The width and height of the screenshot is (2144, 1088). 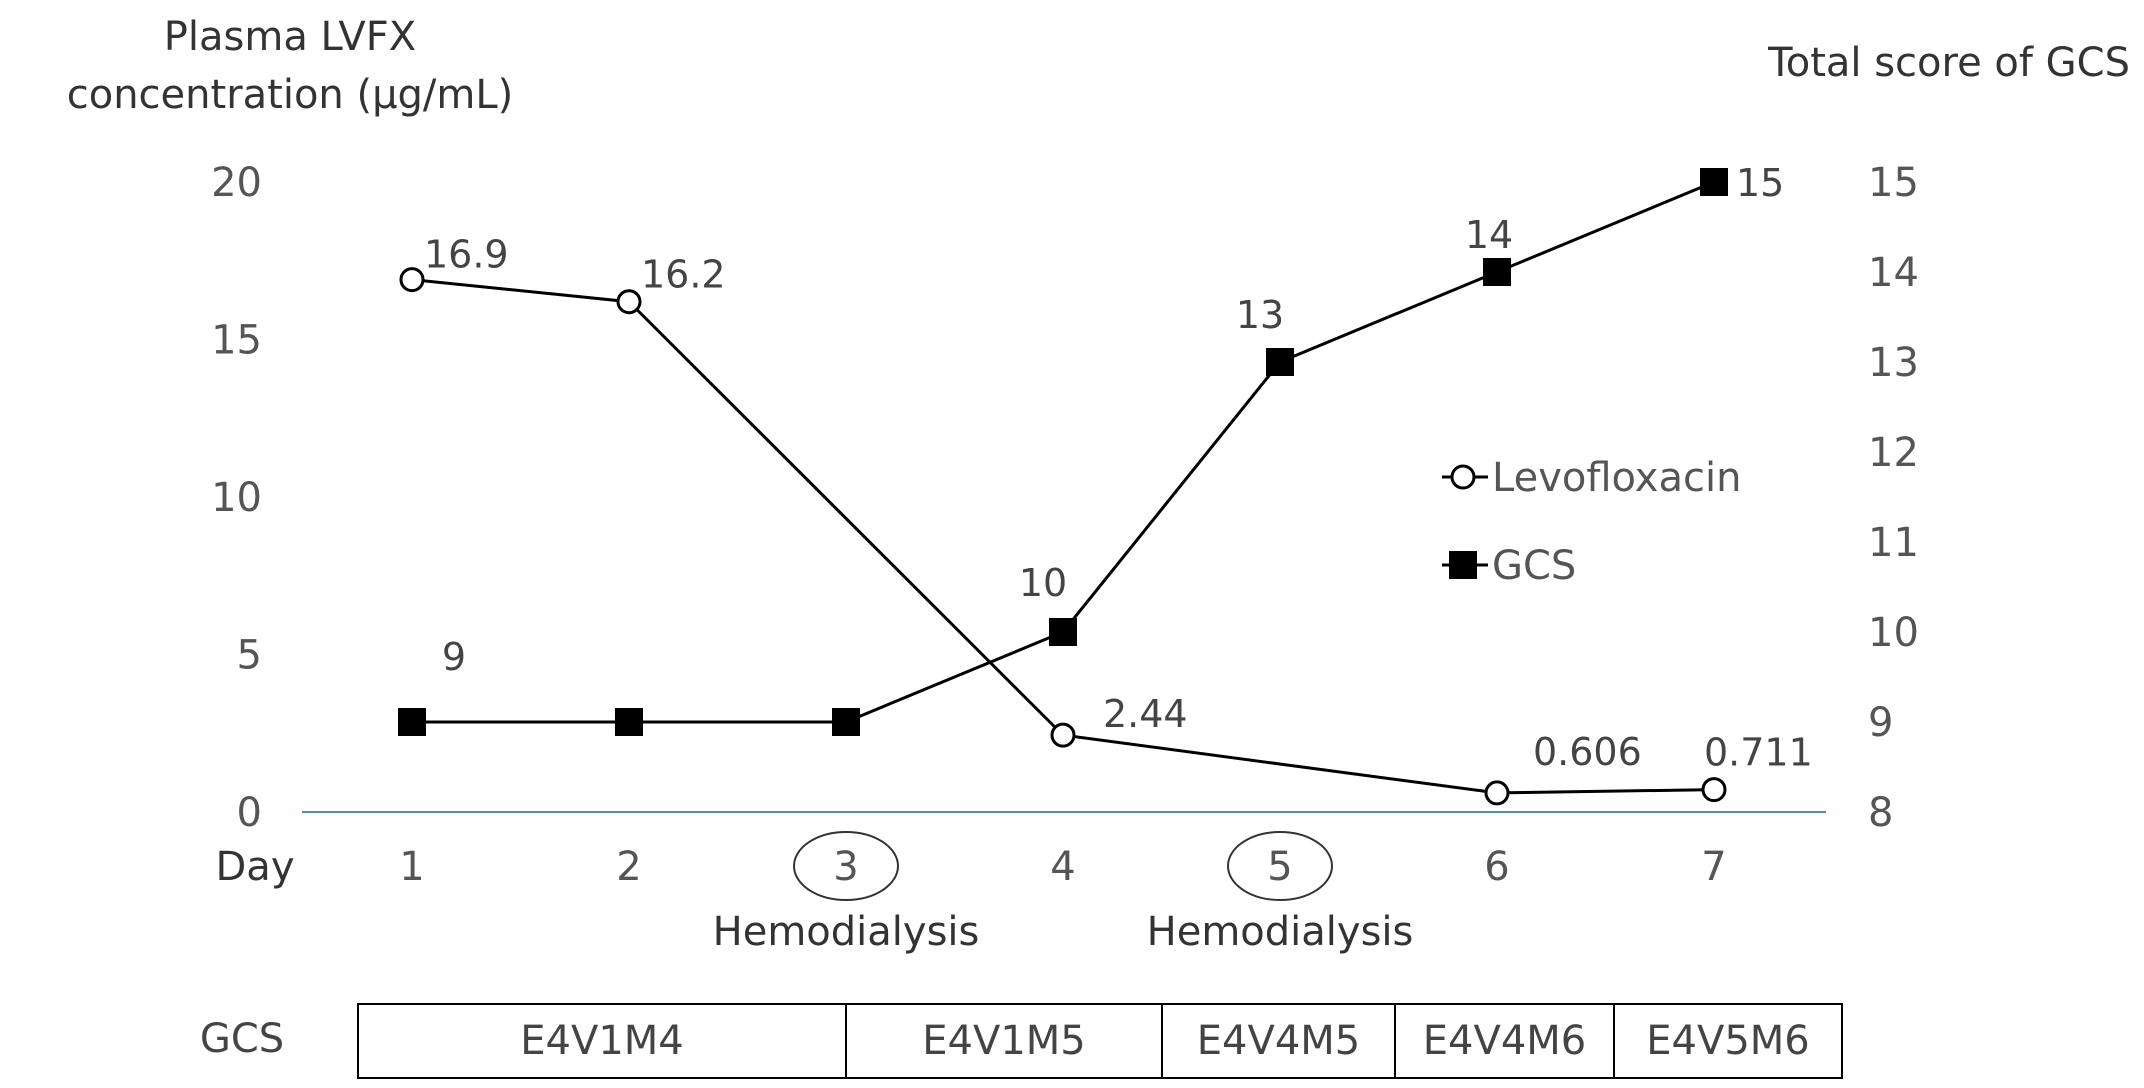 I want to click on x-tick-label: 3, so click(x=845, y=867).